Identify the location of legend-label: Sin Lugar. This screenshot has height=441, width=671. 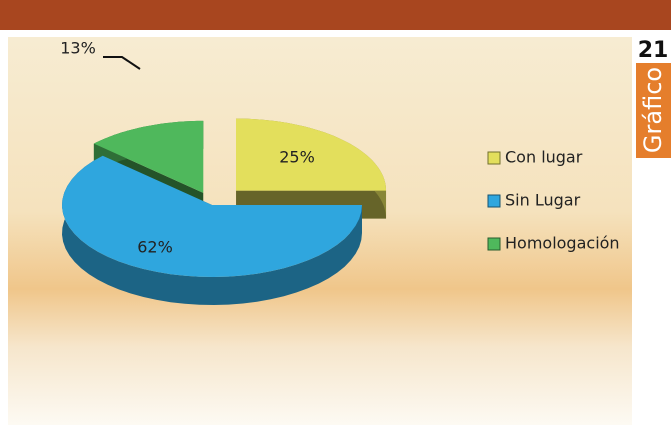
(543, 200).